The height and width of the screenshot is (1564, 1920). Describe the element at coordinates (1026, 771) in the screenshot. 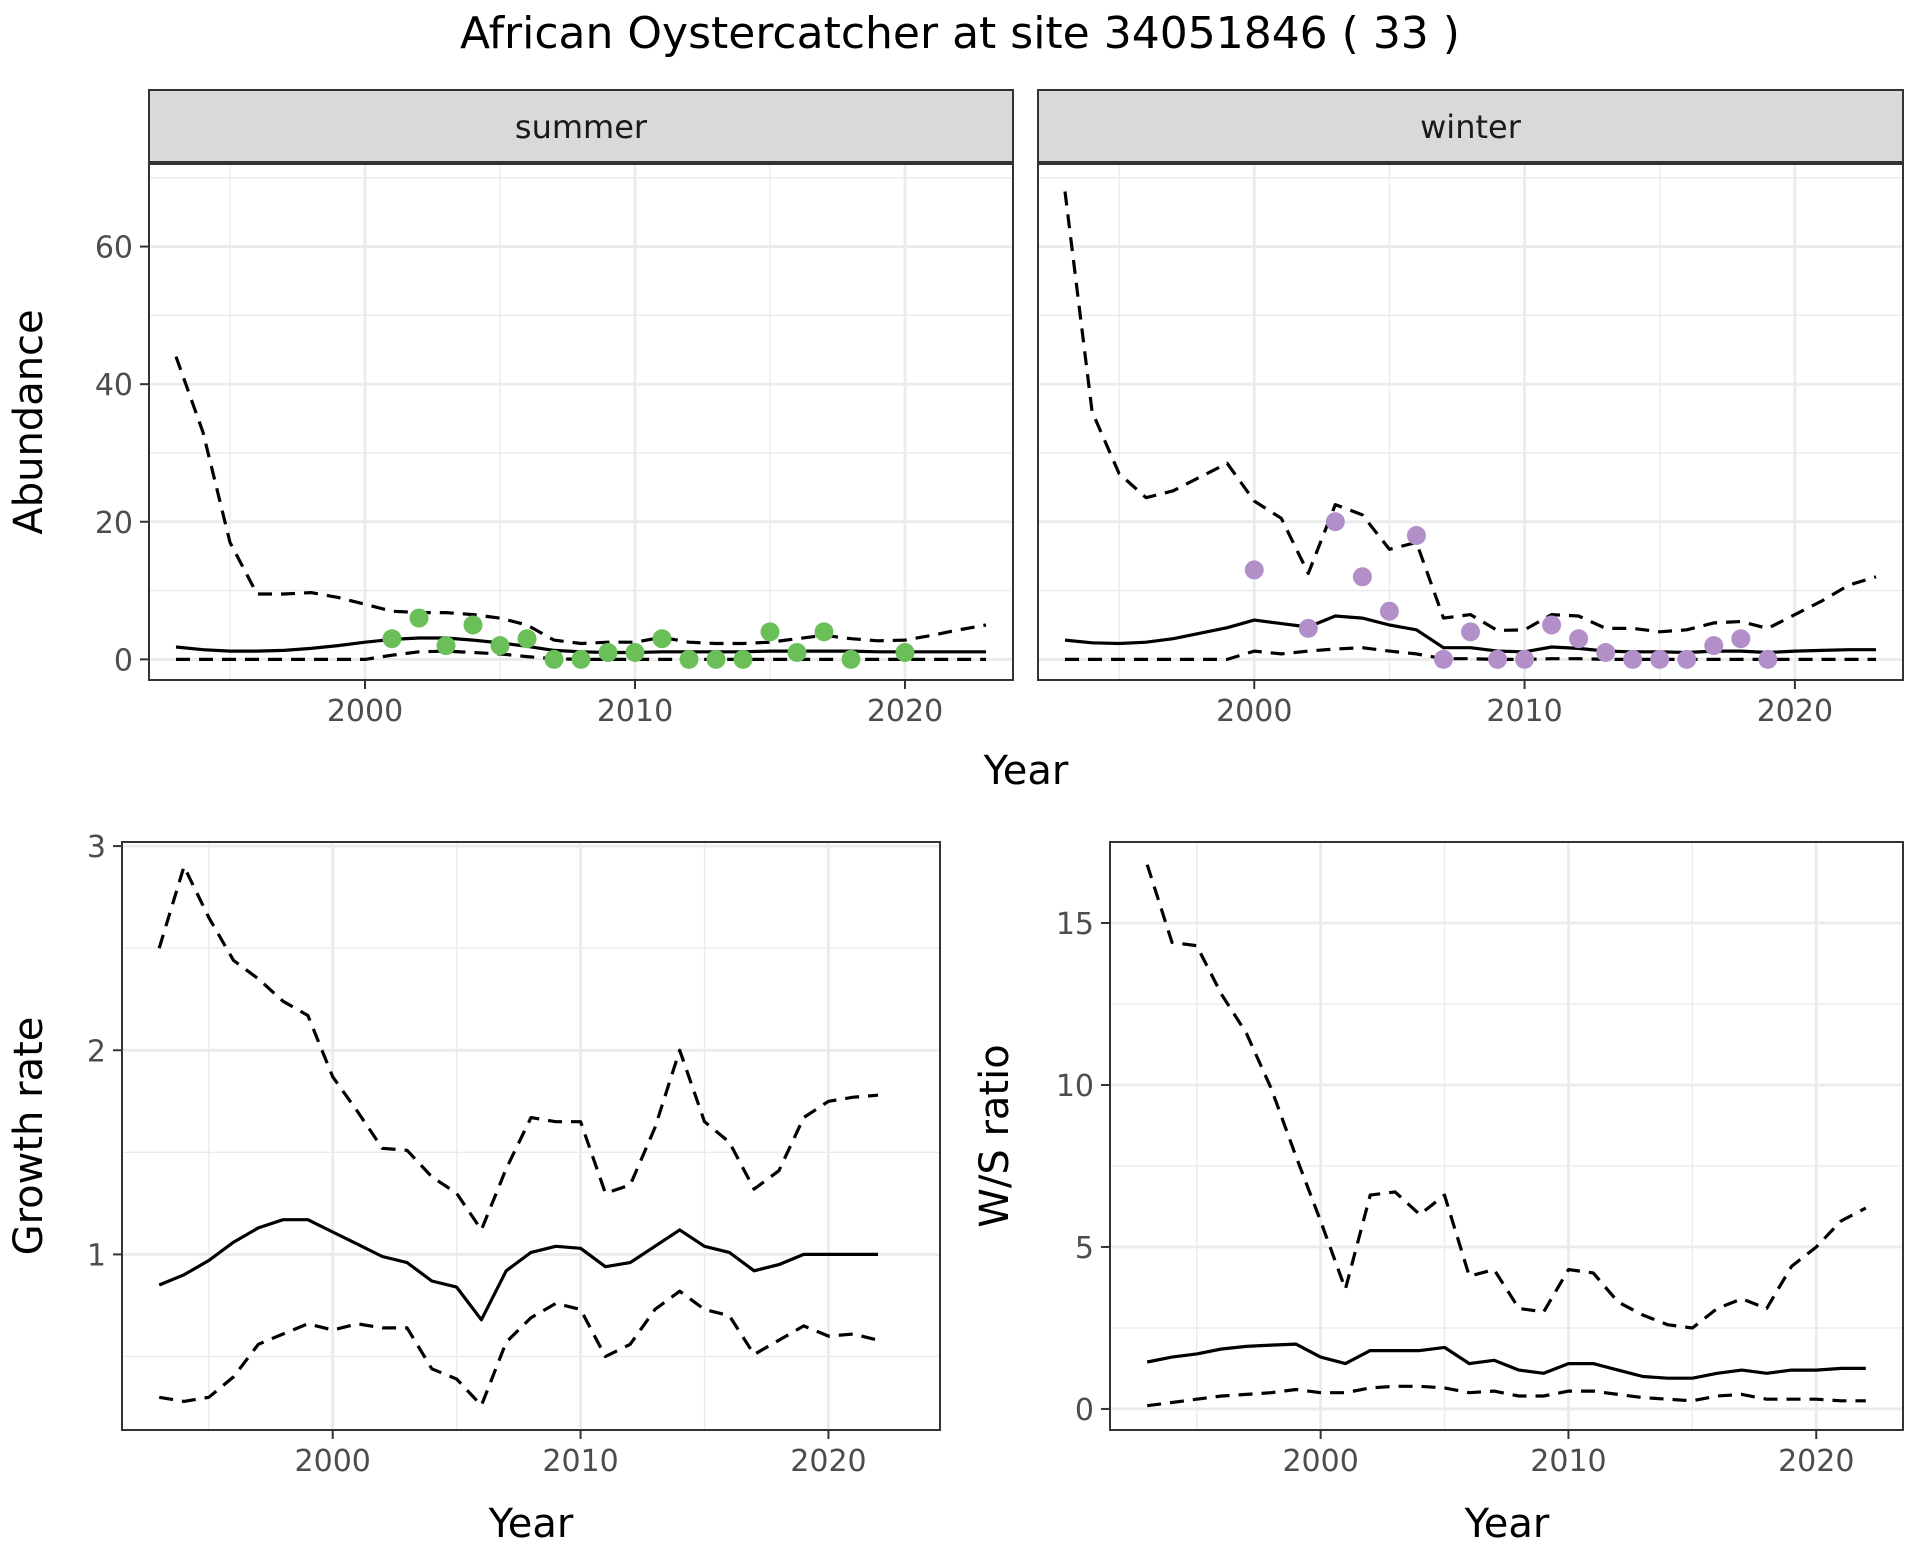

I see `x-axis-label-top: Year` at that location.